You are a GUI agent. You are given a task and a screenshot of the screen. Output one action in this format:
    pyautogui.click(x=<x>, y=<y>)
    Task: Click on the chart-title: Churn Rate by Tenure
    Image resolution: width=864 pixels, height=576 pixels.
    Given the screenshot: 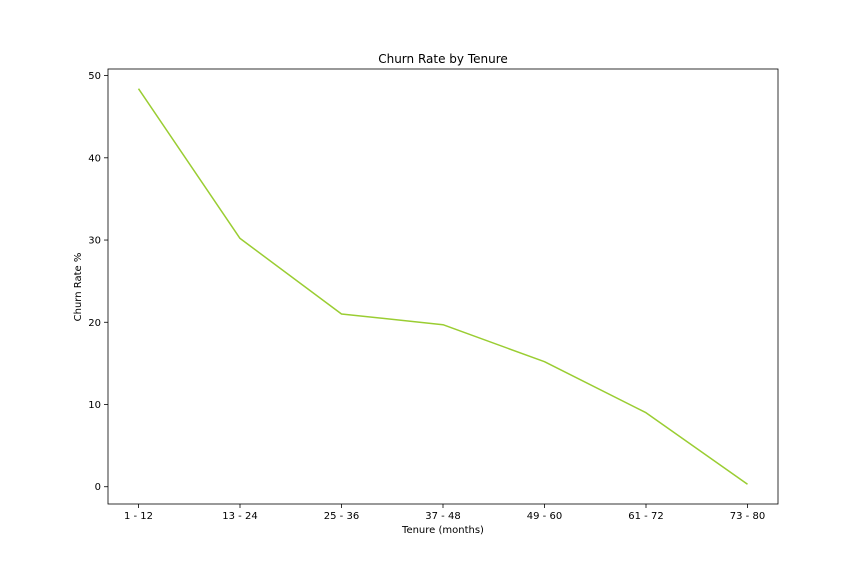 What is the action you would take?
    pyautogui.click(x=443, y=59)
    